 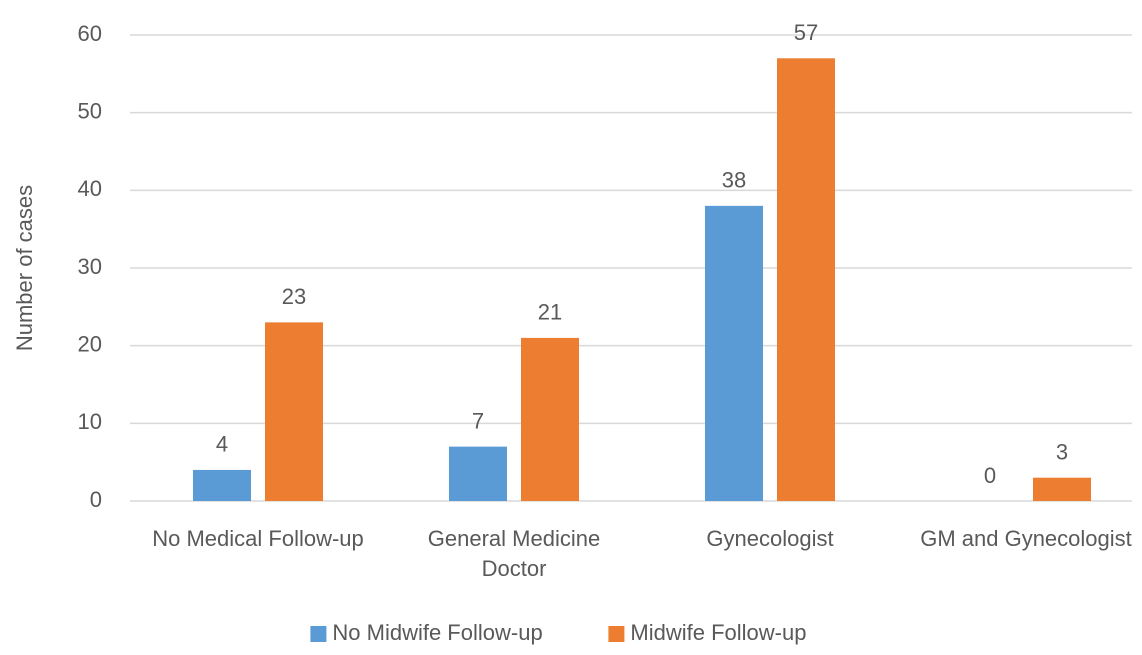 What do you see at coordinates (222, 444) in the screenshot?
I see `value-label: 4` at bounding box center [222, 444].